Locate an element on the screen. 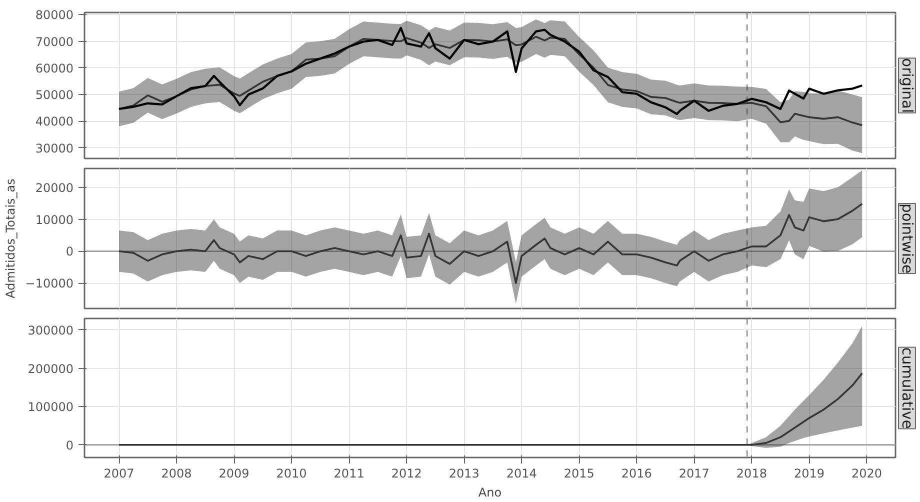 This screenshot has height=502, width=920. text: pointwise is located at coordinates (907, 238).